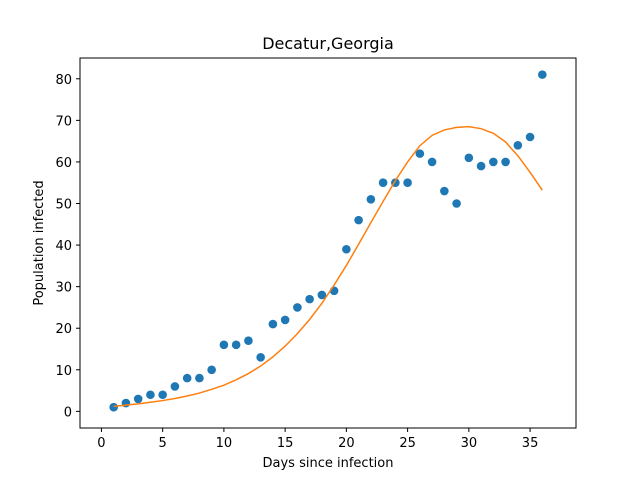 The width and height of the screenshot is (640, 480). I want to click on x-tick-label: 25, so click(407, 443).